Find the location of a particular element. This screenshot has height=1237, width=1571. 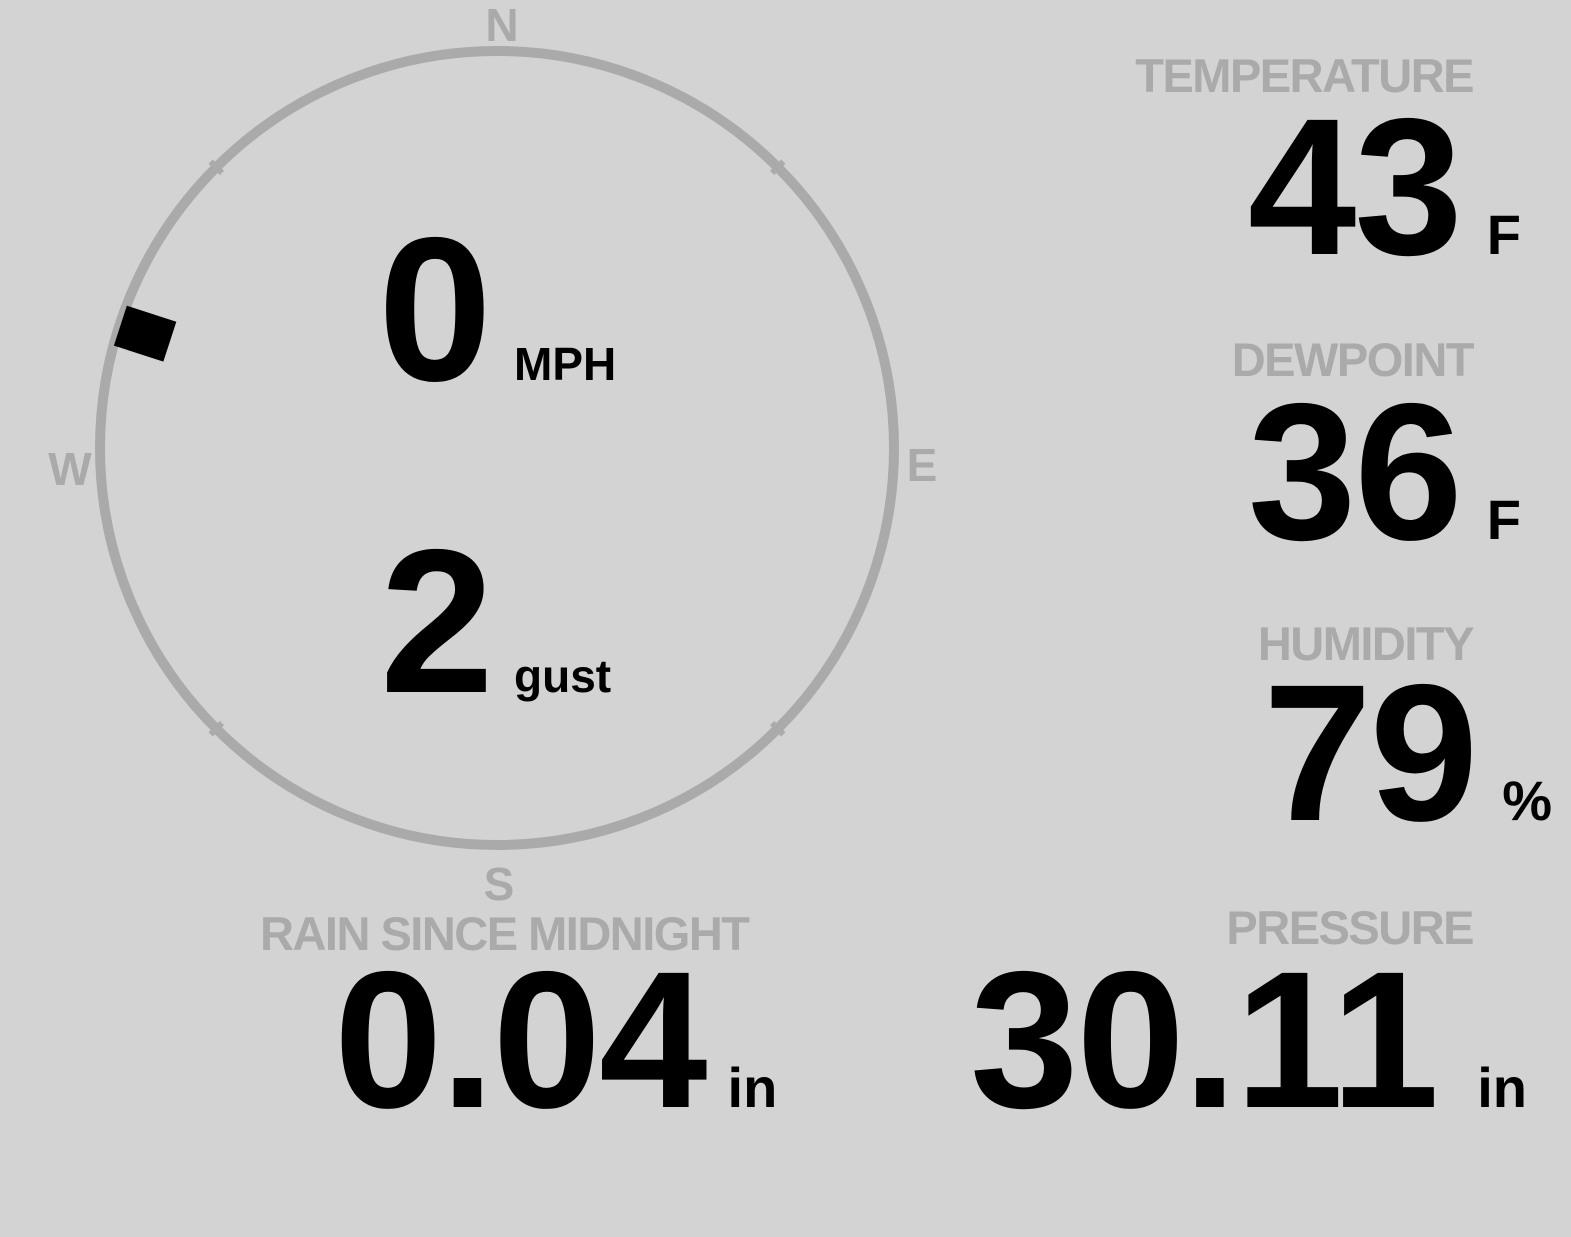

humidity-reading: 79 % is located at coordinates (1407, 753).